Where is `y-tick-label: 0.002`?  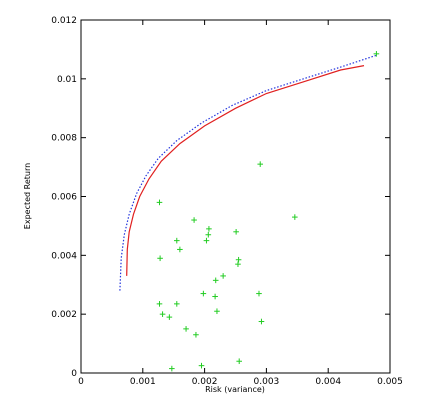
y-tick-label: 0.002 is located at coordinates (64, 315).